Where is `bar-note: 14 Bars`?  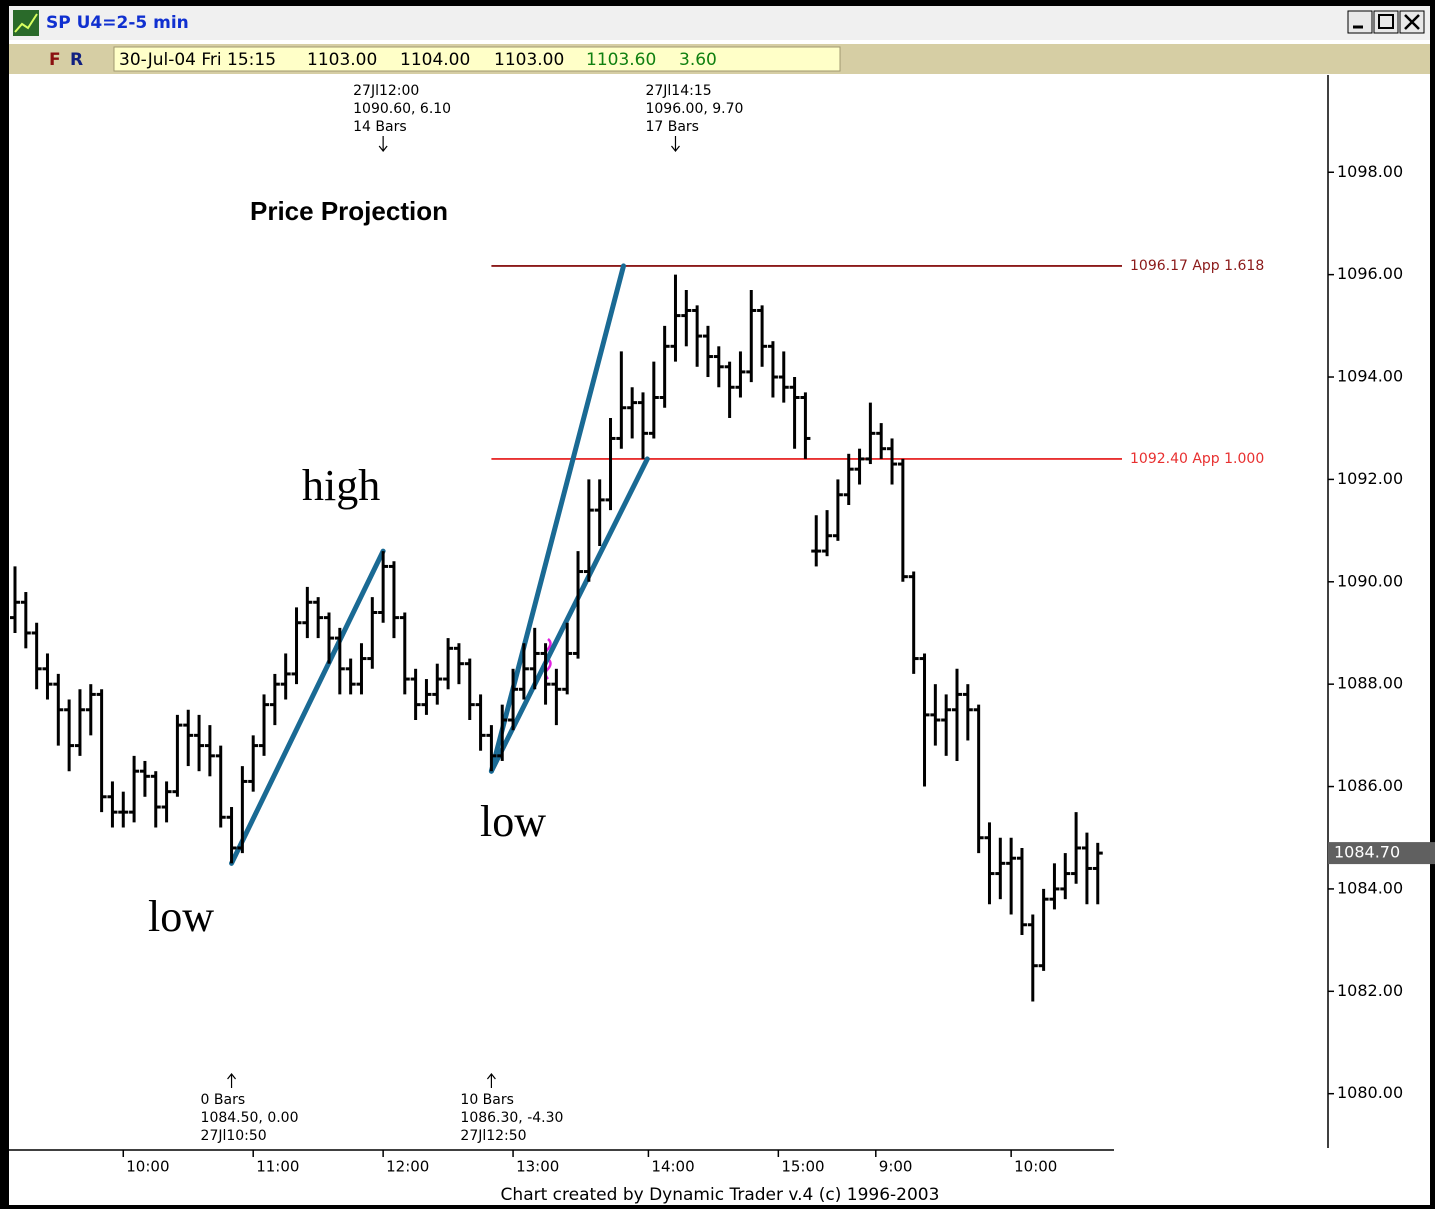
bar-note: 14 Bars is located at coordinates (380, 127).